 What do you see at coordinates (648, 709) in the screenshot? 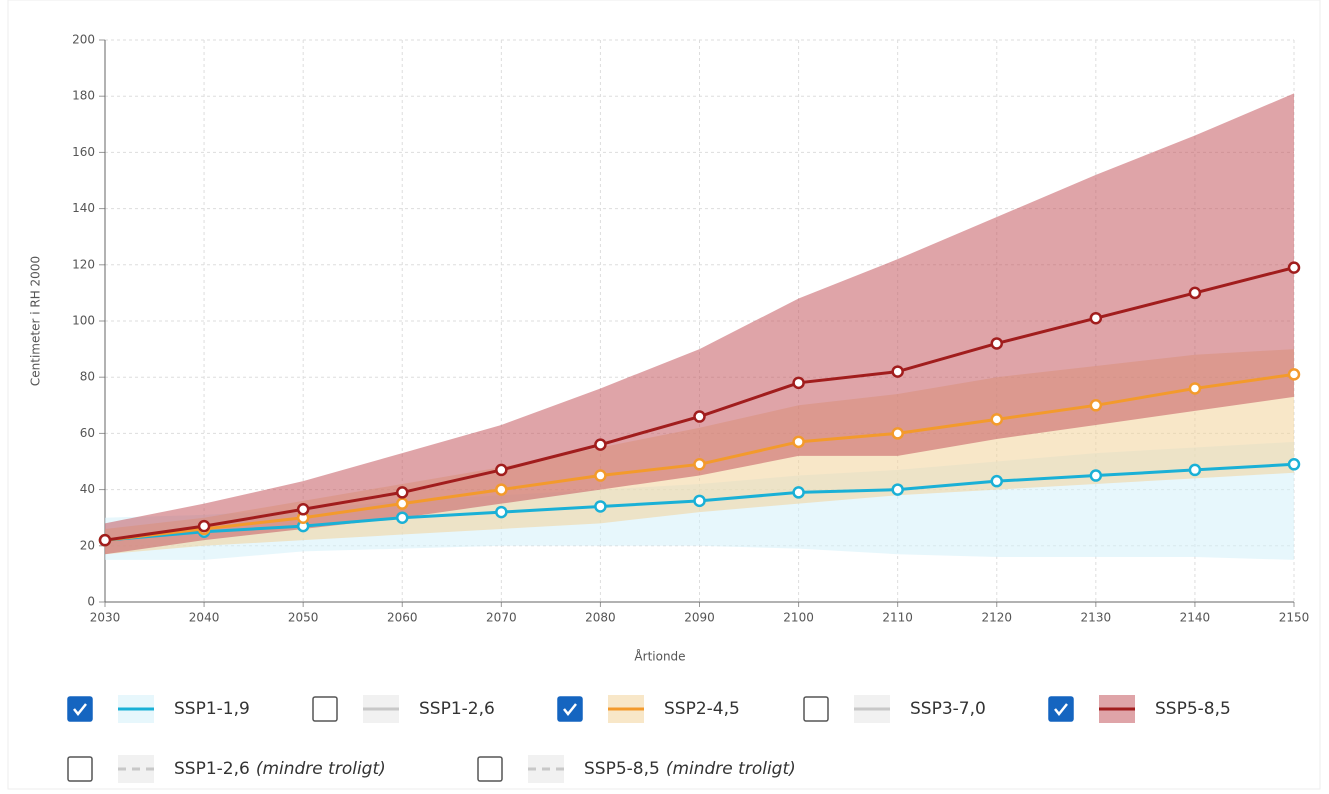
I see `legend-item: SSP2-4,5` at bounding box center [648, 709].